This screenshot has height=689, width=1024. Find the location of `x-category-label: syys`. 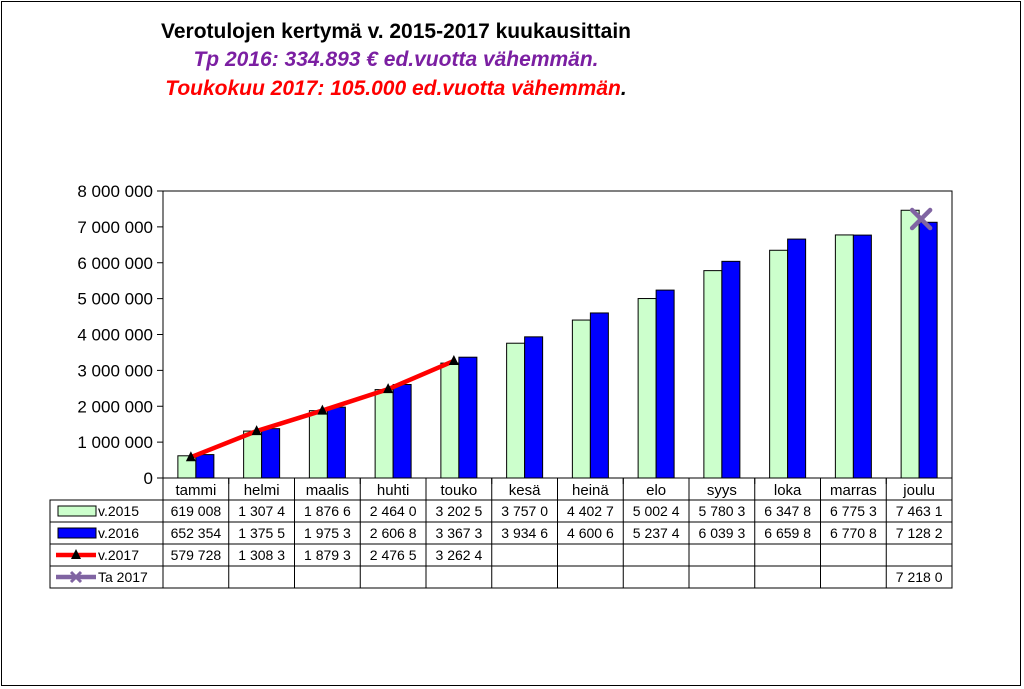

x-category-label: syys is located at coordinates (722, 490).